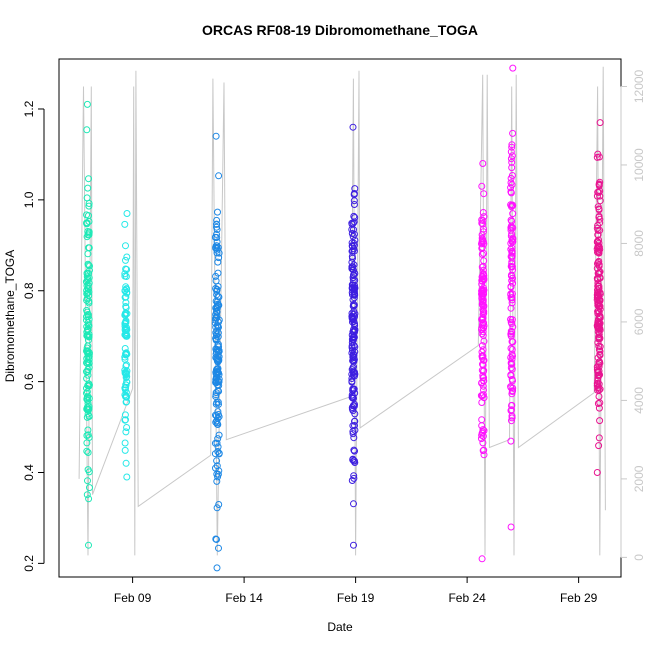  I want to click on x-tick-label: Feb 09, so click(133, 598).